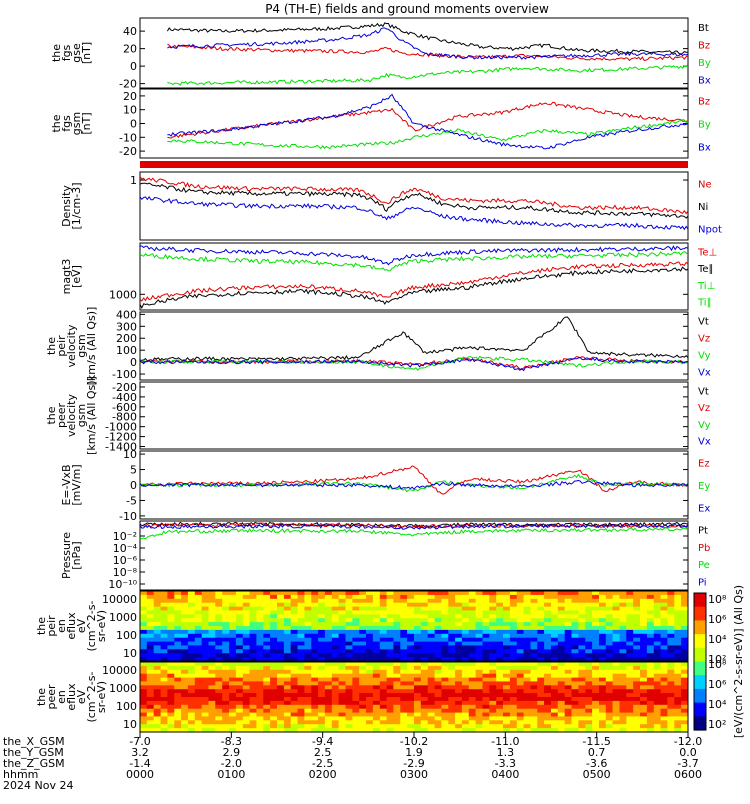 The image size is (750, 804). I want to click on colorbar-segment, so click(700, 722).